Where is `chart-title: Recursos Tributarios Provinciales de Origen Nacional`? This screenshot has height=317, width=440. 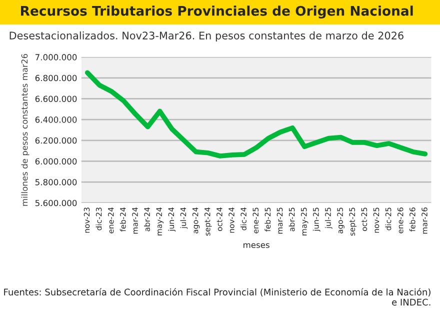 chart-title: Recursos Tributarios Provinciales de Origen Nacional is located at coordinates (217, 12).